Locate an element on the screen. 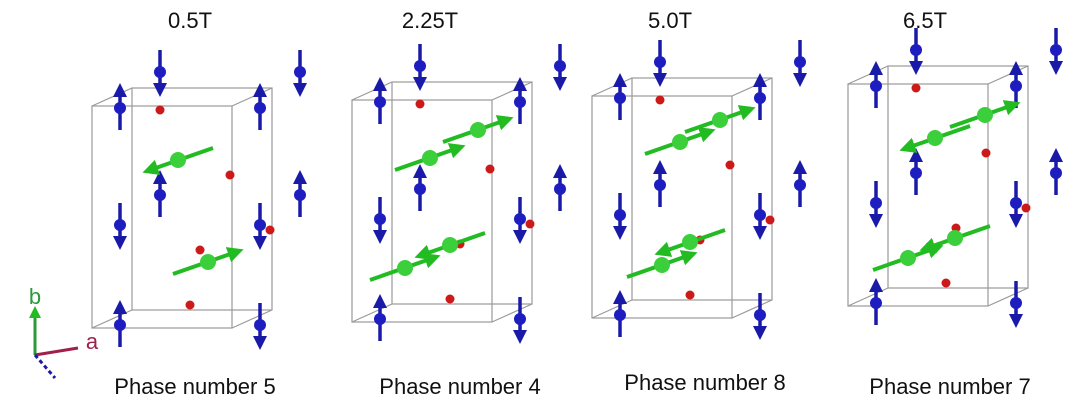  field-label: 2.25T is located at coordinates (430, 20).